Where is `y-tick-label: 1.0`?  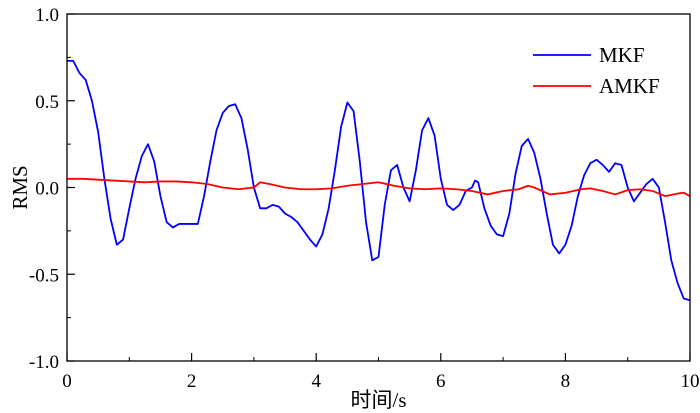 y-tick-label: 1.0 is located at coordinates (47, 15).